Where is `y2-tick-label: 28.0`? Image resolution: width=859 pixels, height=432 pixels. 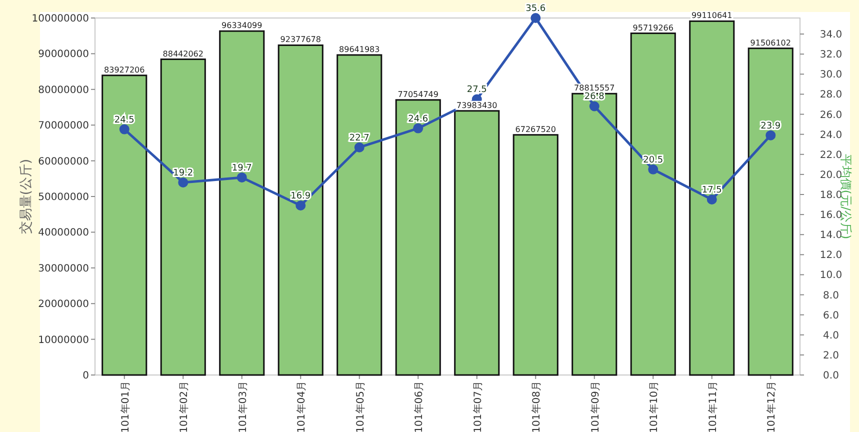 y2-tick-label: 28.0 is located at coordinates (831, 95).